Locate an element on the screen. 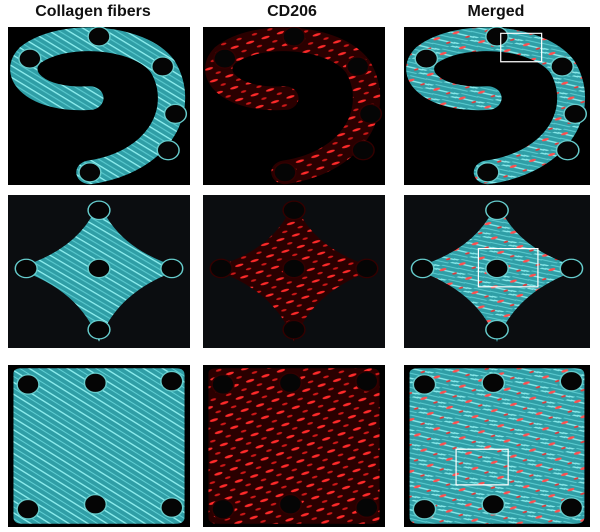 The height and width of the screenshot is (532, 600). column-header: Collagen fibers is located at coordinates (93, 11).